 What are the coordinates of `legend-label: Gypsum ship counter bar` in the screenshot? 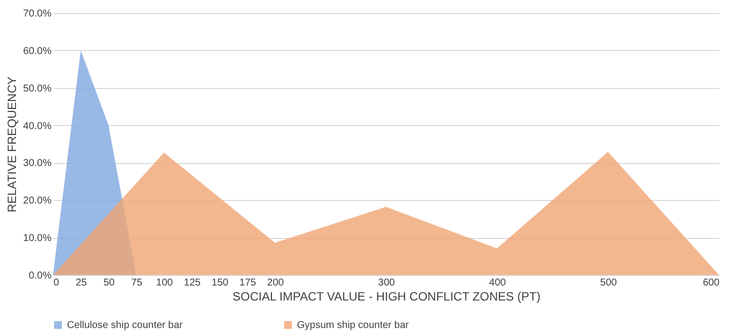 It's located at (353, 325).